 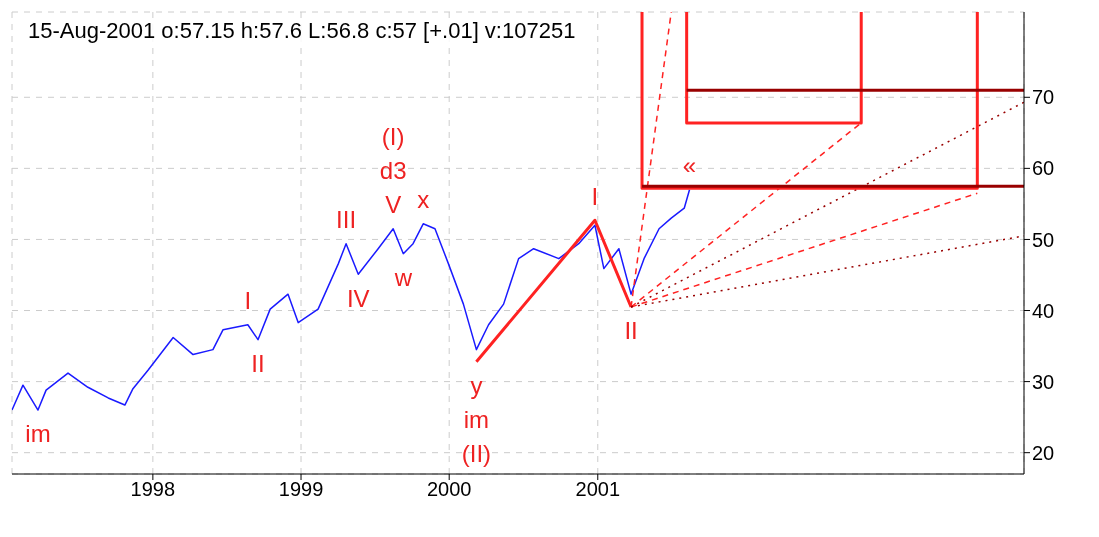 I want to click on x-tick-label: 2001, so click(x=598, y=489).